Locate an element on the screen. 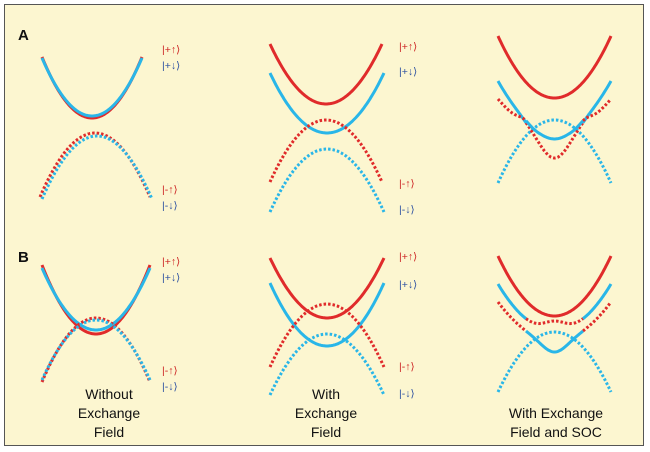 Image resolution: width=650 pixels, height=452 pixels. band-b3-upper-left is located at coordinates (511, 301).